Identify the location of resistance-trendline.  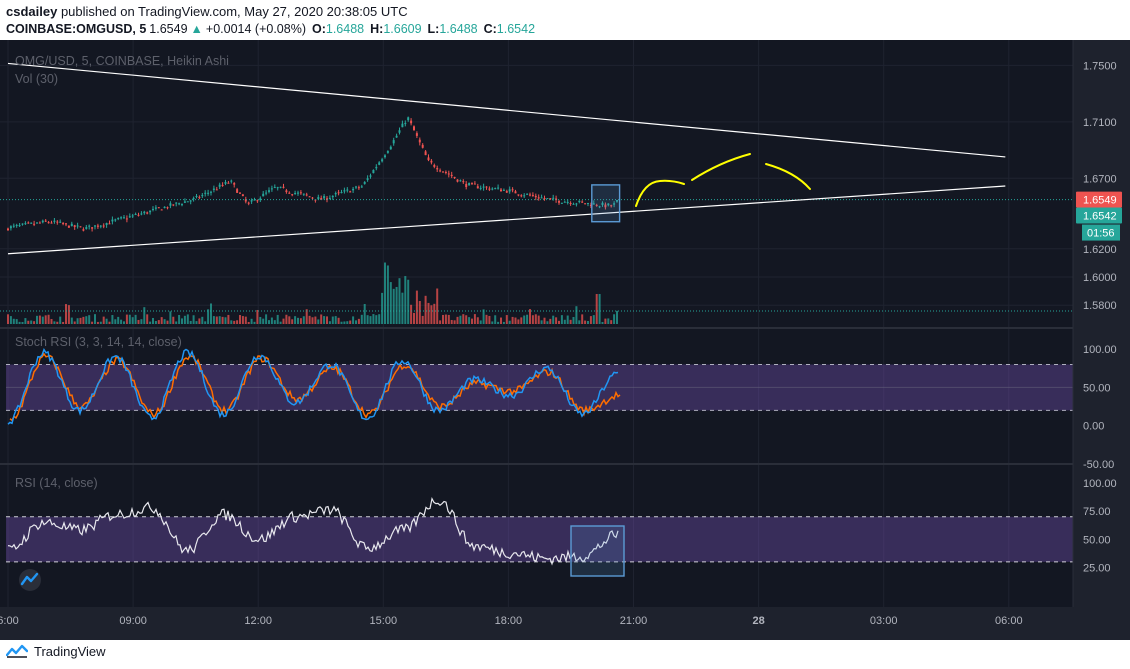
(506, 110).